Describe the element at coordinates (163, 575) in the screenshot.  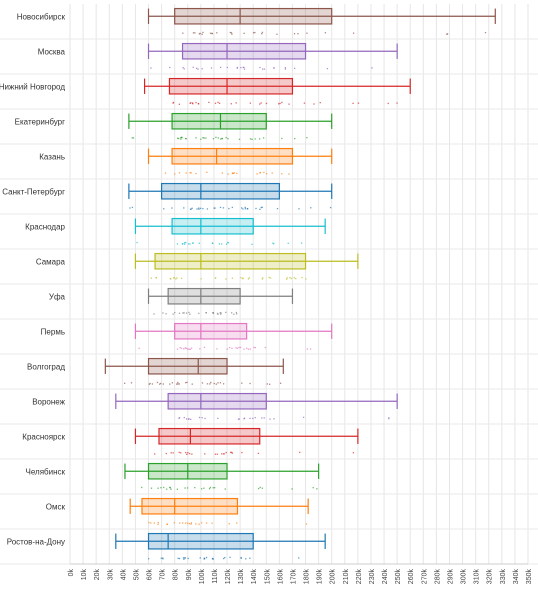
I see `x-tick-label: 70k` at that location.